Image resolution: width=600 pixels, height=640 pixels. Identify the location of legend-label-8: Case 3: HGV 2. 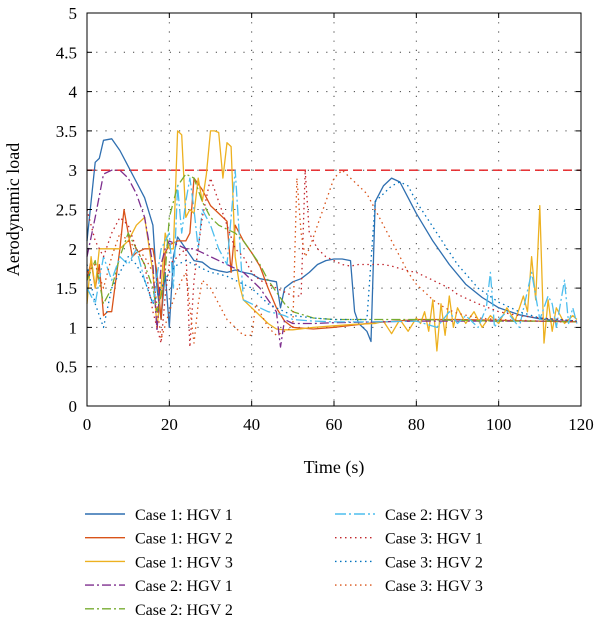
(434, 562).